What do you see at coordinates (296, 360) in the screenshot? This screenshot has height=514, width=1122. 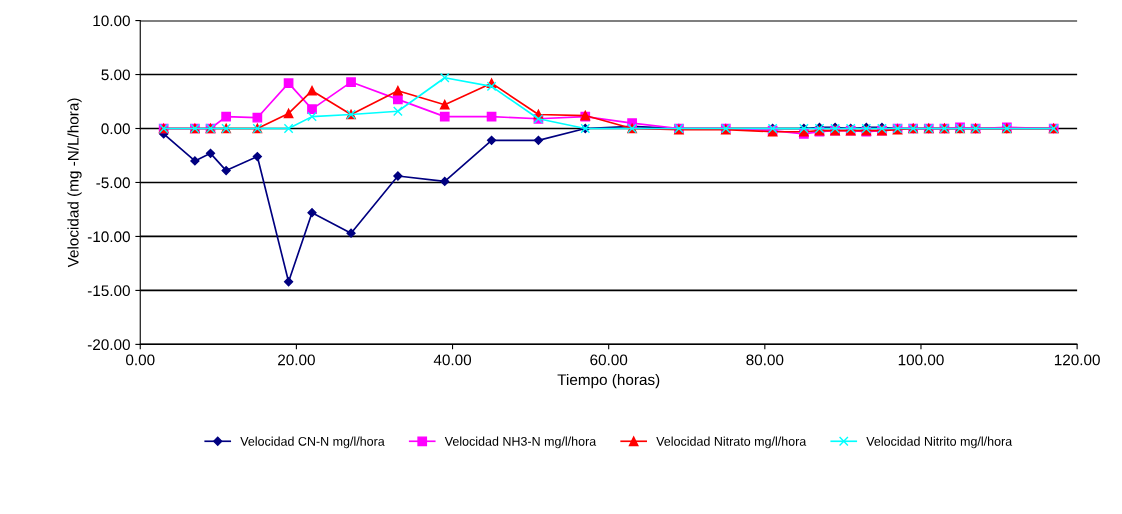 I see `x-tick-label: 20.00` at bounding box center [296, 360].